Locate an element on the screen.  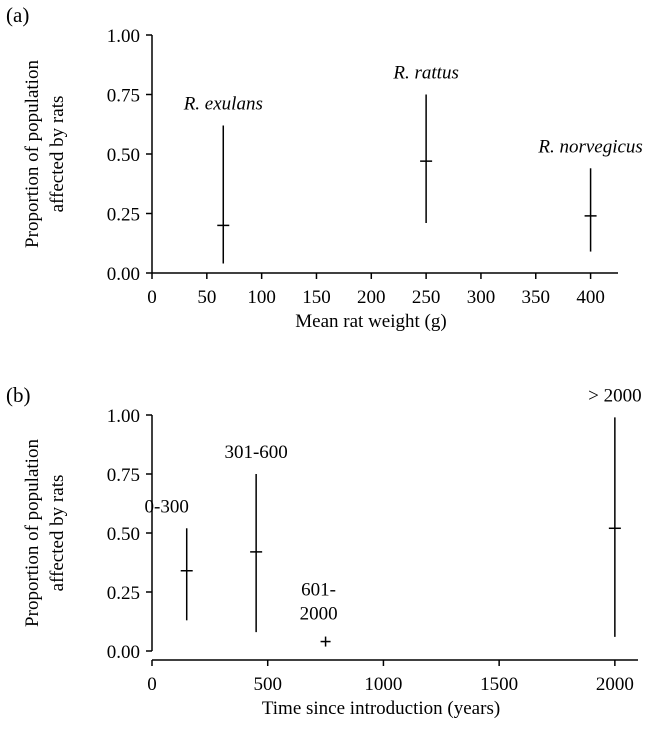
x-tick-label-b: 2000 is located at coordinates (615, 684).